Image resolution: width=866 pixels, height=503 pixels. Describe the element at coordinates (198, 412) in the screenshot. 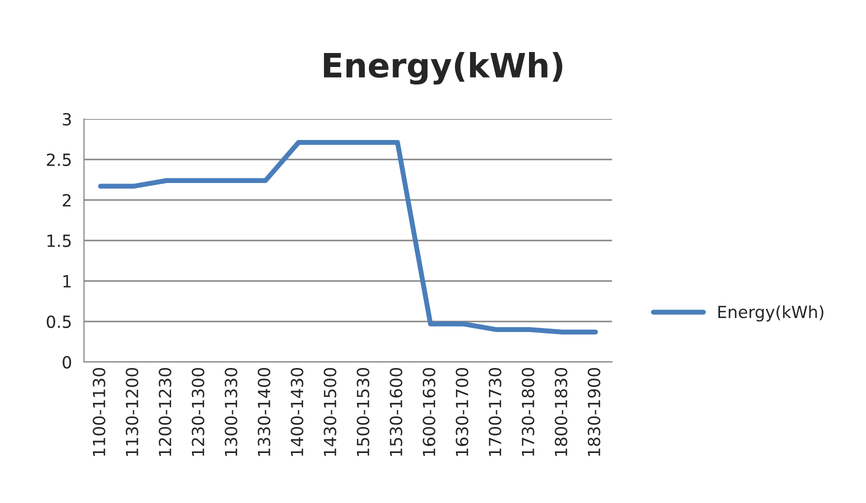

I see `x-tick-label: 1230-1300` at that location.